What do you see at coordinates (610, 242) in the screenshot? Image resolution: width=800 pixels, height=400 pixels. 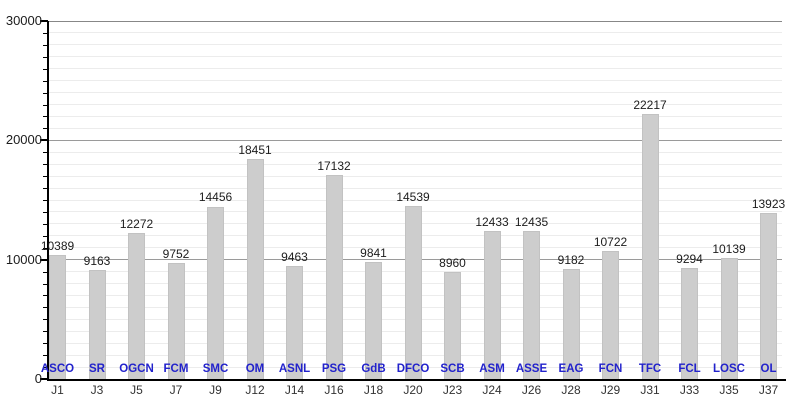 I see `bar-value-label: 10722` at bounding box center [610, 242].